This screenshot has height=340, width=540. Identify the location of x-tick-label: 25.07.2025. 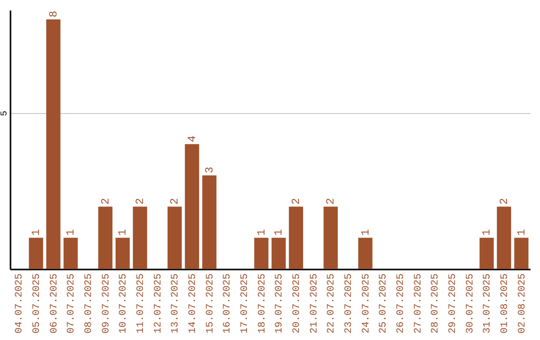
(384, 304).